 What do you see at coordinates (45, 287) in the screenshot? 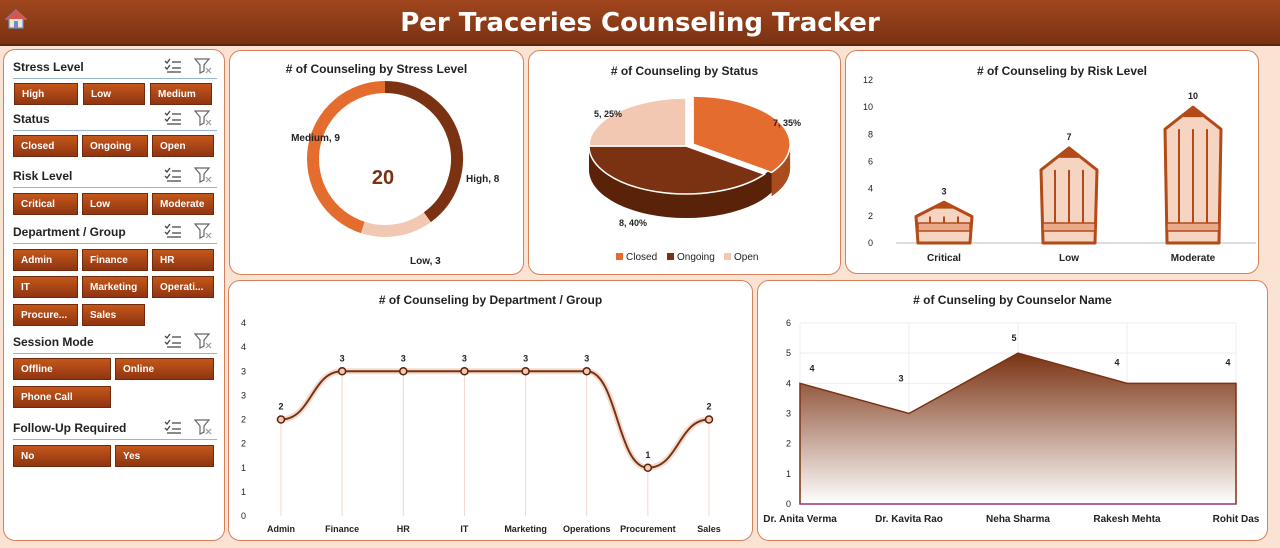
I see `slicer-option-it: IT` at bounding box center [45, 287].